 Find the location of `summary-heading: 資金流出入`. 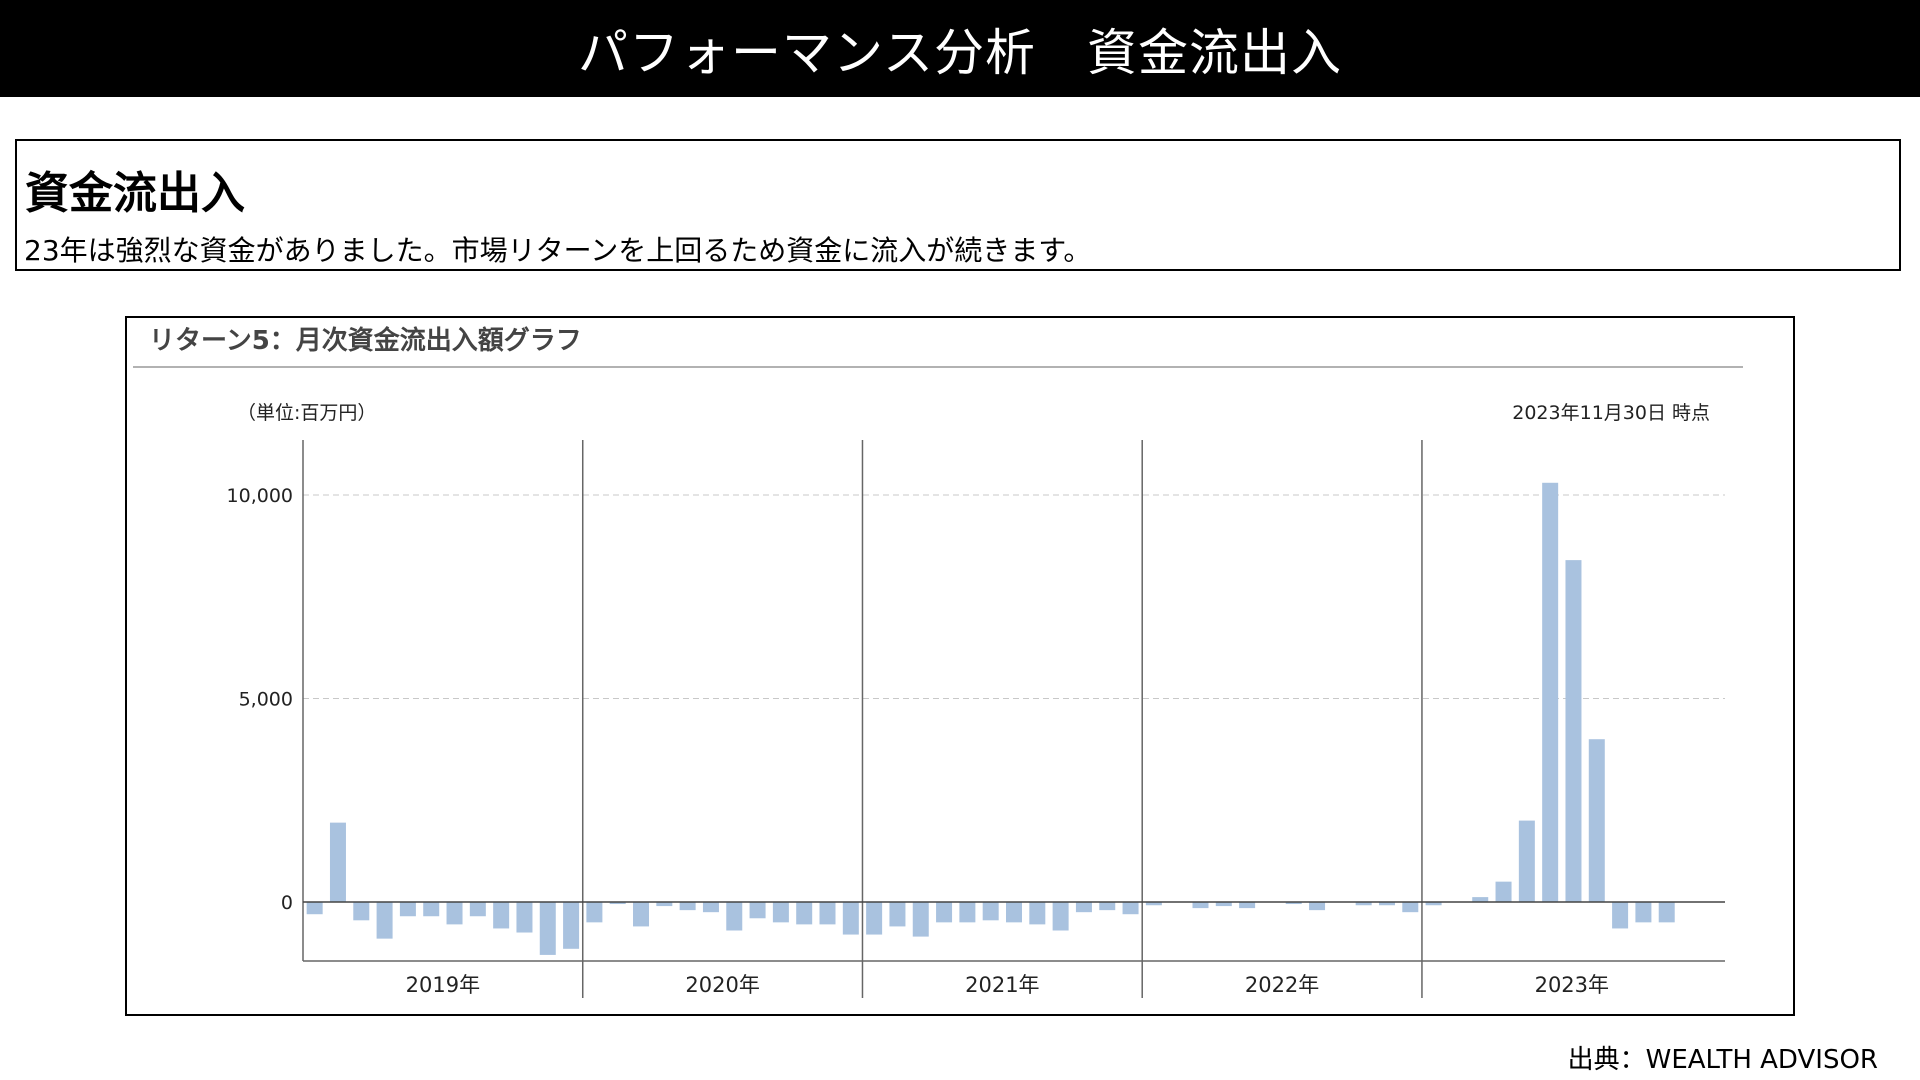

summary-heading: 資金流出入 is located at coordinates (135, 193).